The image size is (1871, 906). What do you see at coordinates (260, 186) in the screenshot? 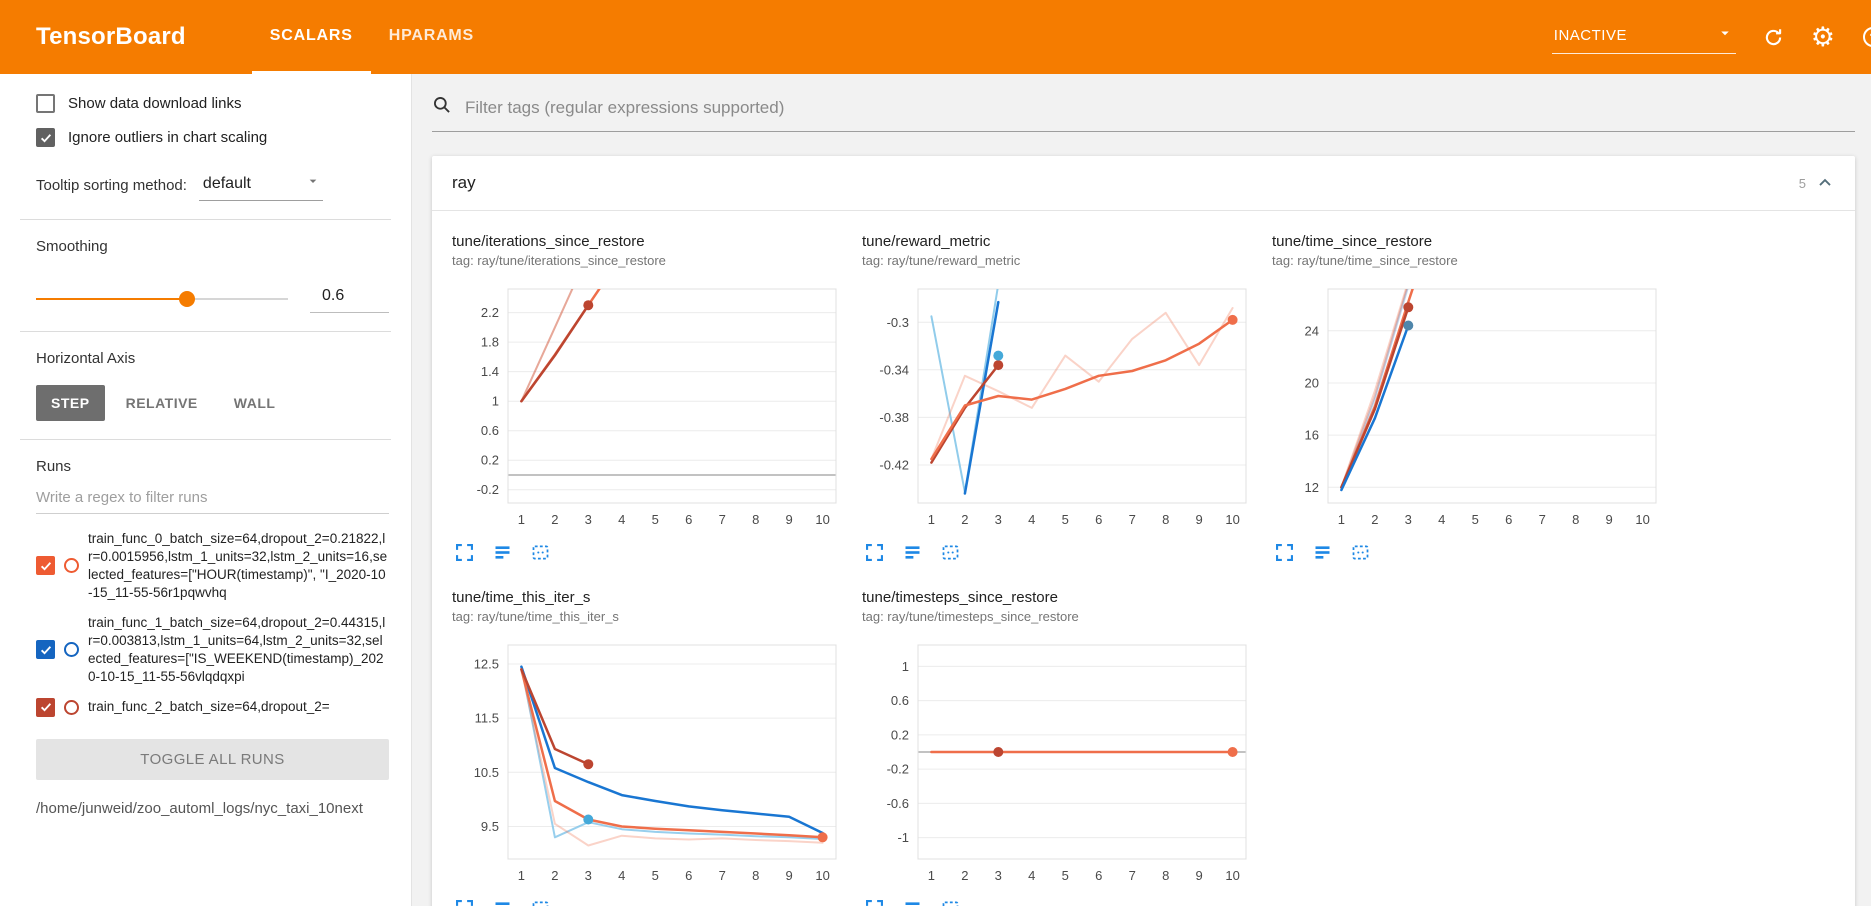
I see `tooltip-sorting-select: default` at bounding box center [260, 186].